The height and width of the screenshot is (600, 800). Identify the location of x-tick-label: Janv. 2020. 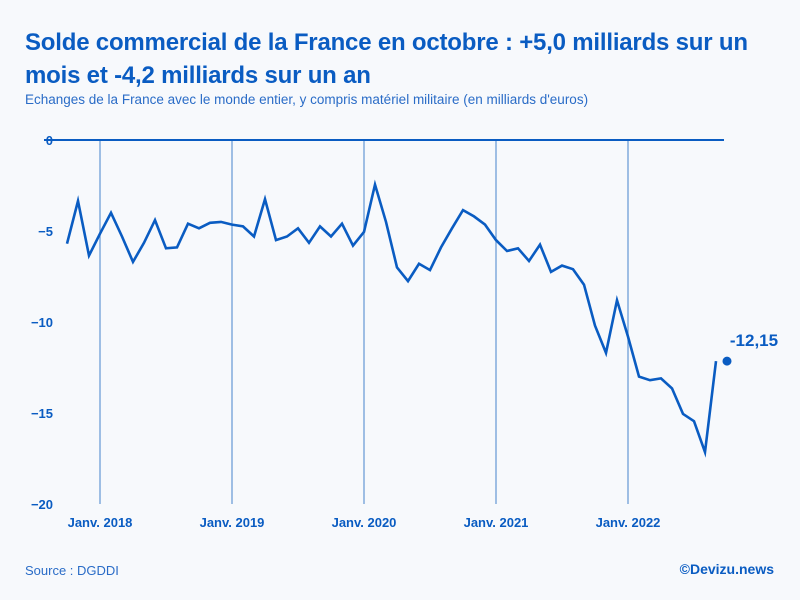
(364, 522).